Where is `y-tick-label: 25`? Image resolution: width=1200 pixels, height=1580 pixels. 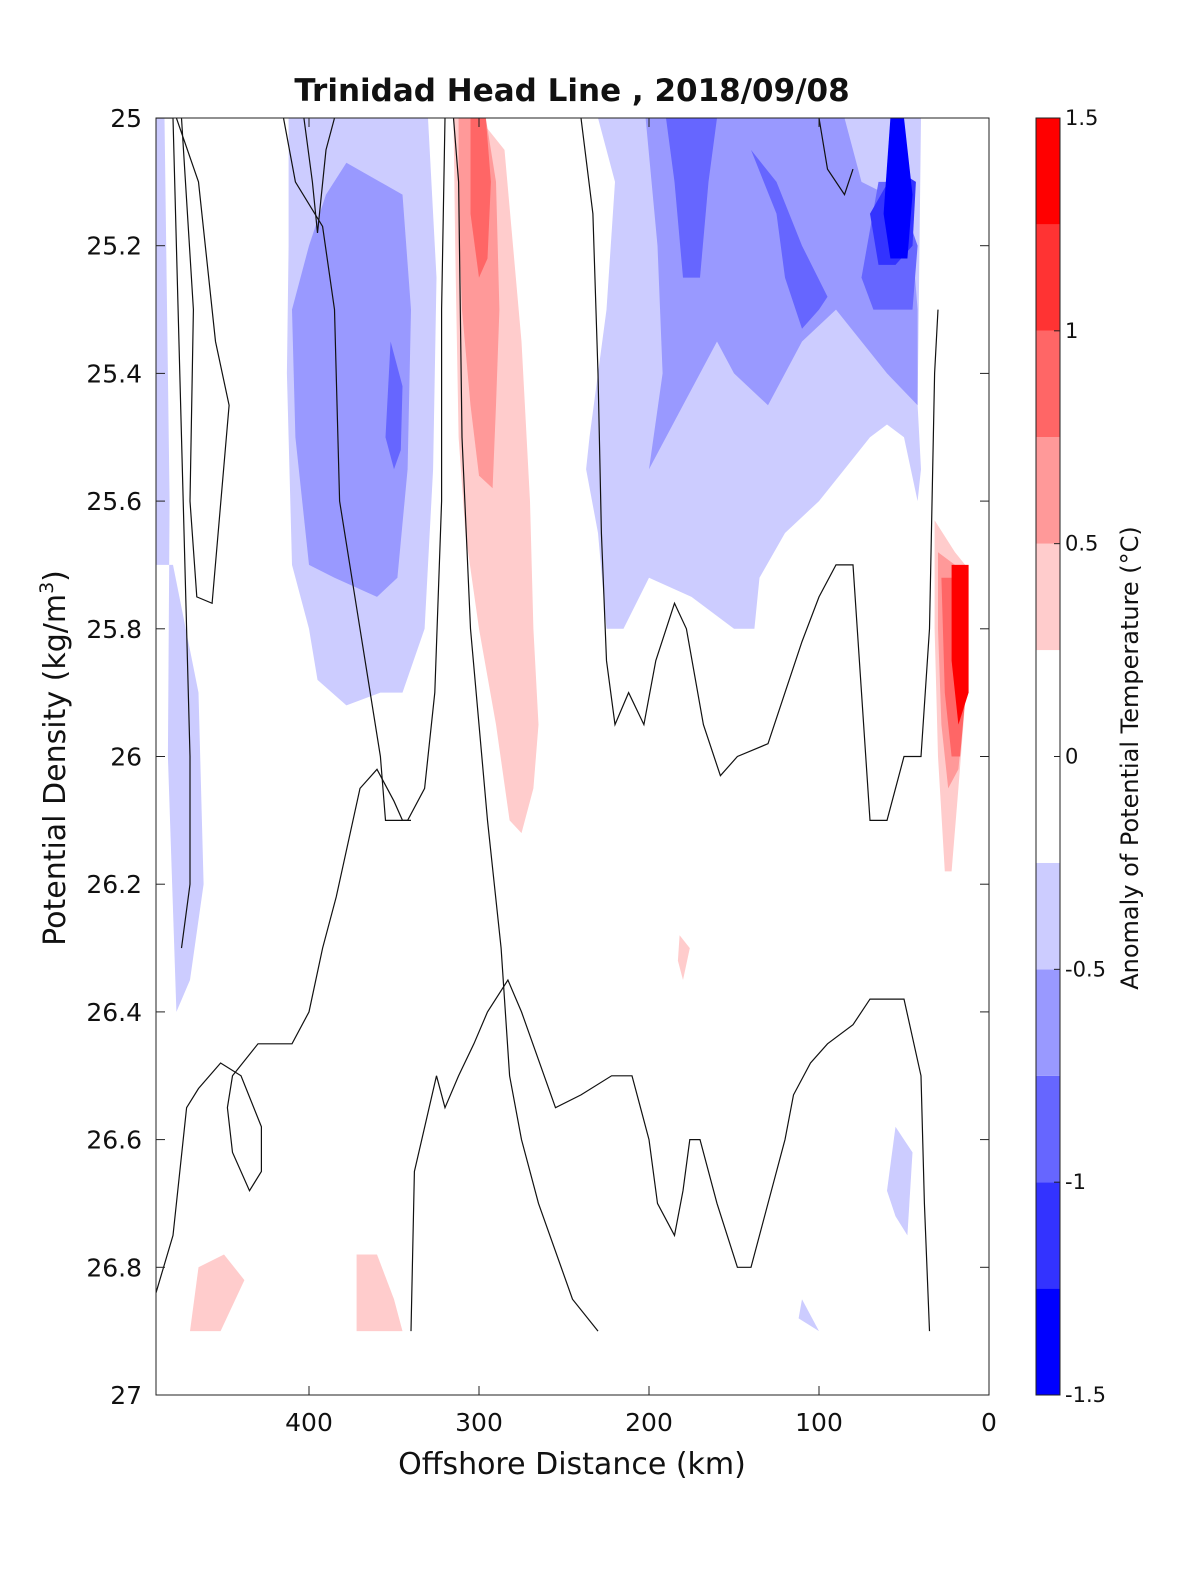
y-tick-label: 25 is located at coordinates (126, 118).